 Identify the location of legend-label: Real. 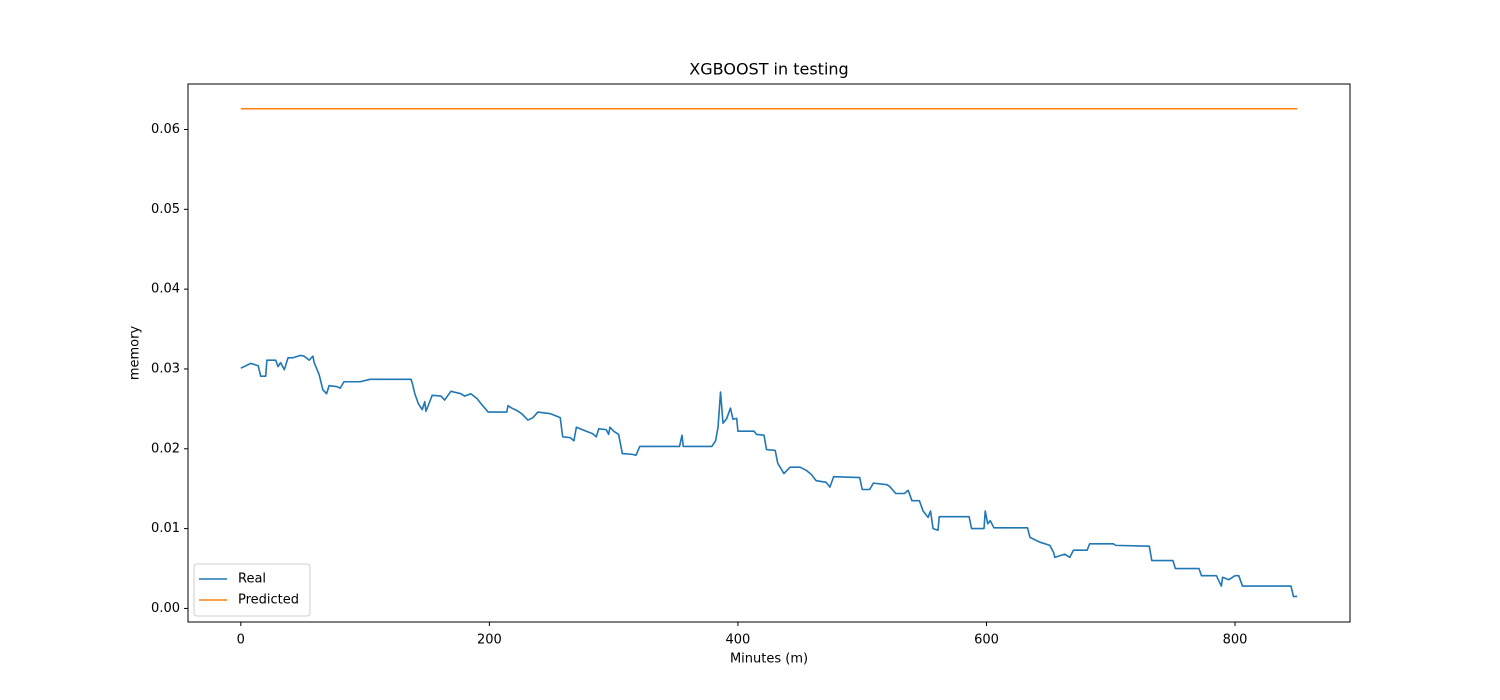
(252, 579).